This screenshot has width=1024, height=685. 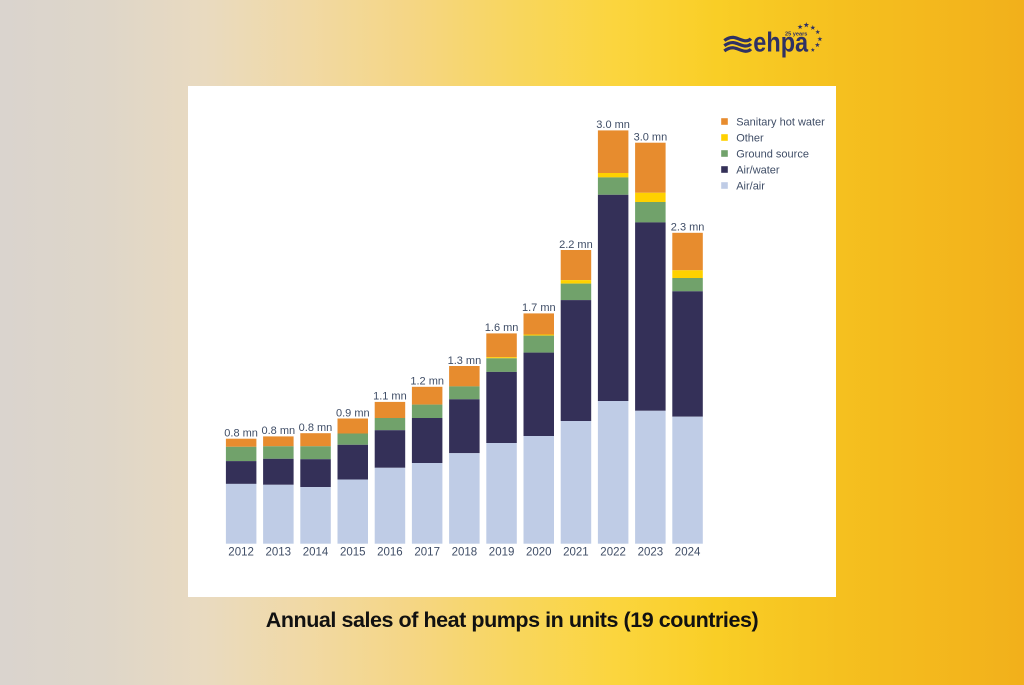 What do you see at coordinates (750, 138) in the screenshot?
I see `svg-text: Other` at bounding box center [750, 138].